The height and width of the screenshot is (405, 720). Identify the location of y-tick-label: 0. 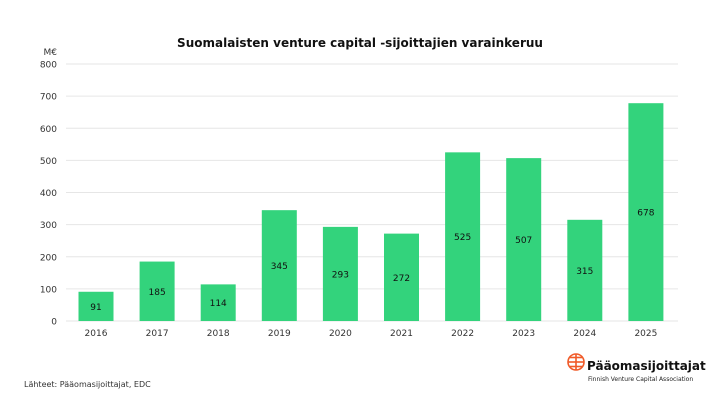
(54, 323).